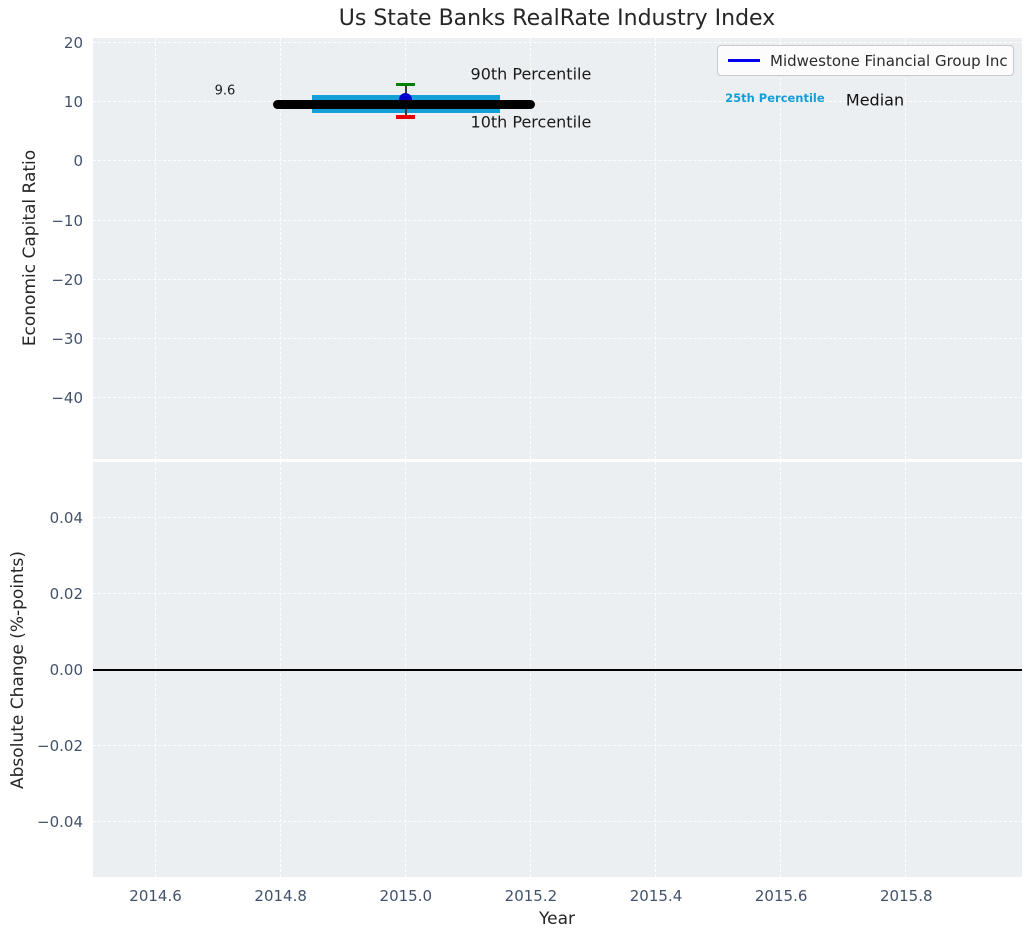 The width and height of the screenshot is (1034, 942). Describe the element at coordinates (73, 102) in the screenshot. I see `y-tick-label: 10` at that location.